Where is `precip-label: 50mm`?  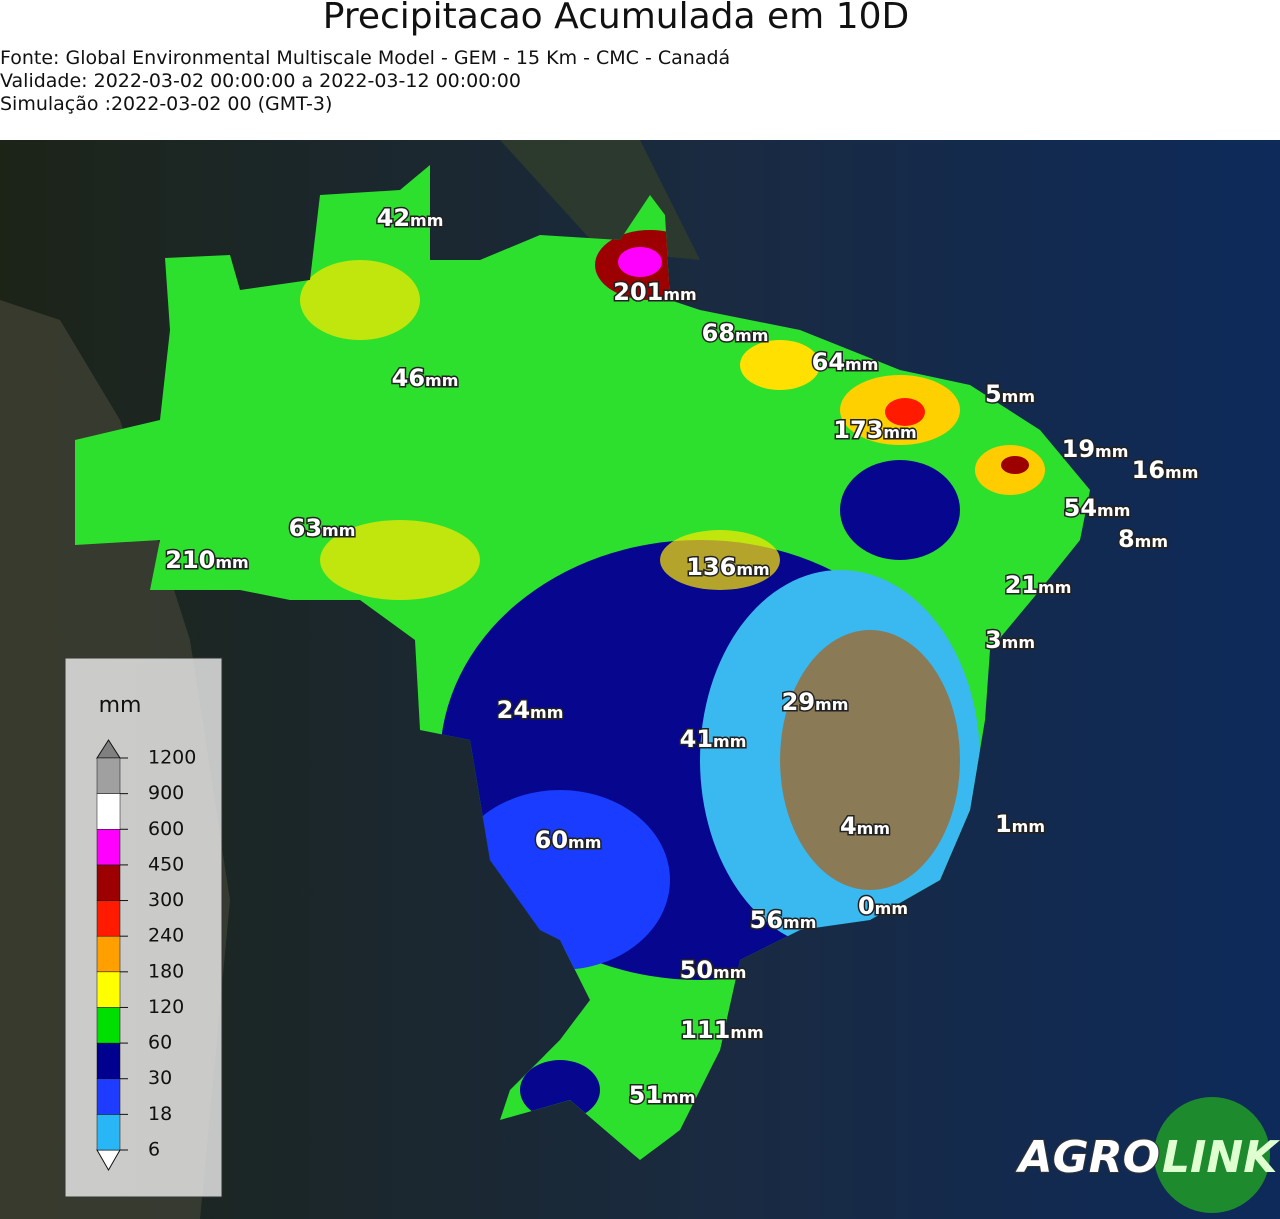
precip-label: 50mm is located at coordinates (713, 970).